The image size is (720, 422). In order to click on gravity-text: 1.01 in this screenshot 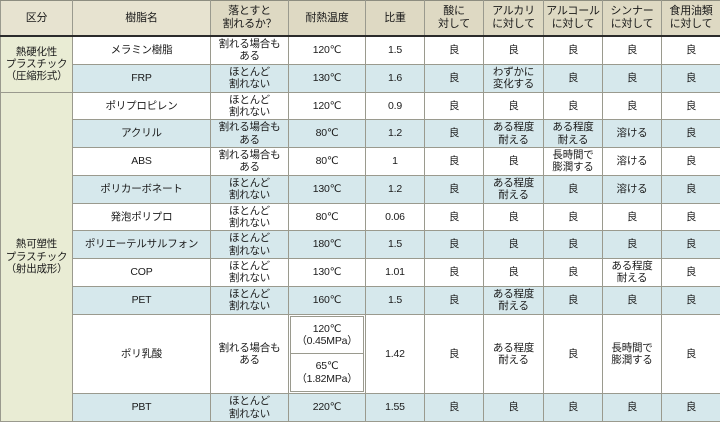, I will do `click(395, 272)`.